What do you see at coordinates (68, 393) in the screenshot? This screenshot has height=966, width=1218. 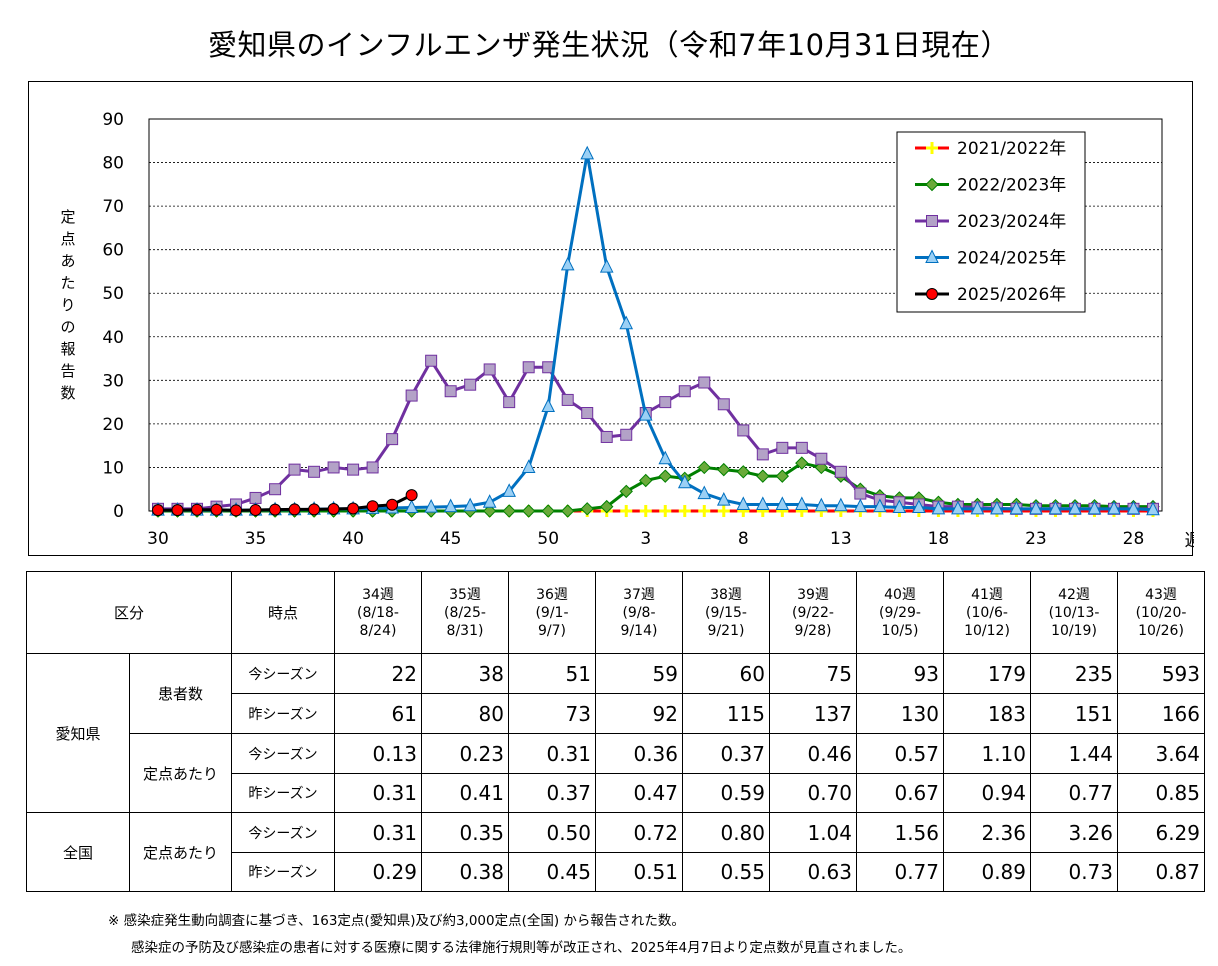 I see `y-axis-label-char: 数` at bounding box center [68, 393].